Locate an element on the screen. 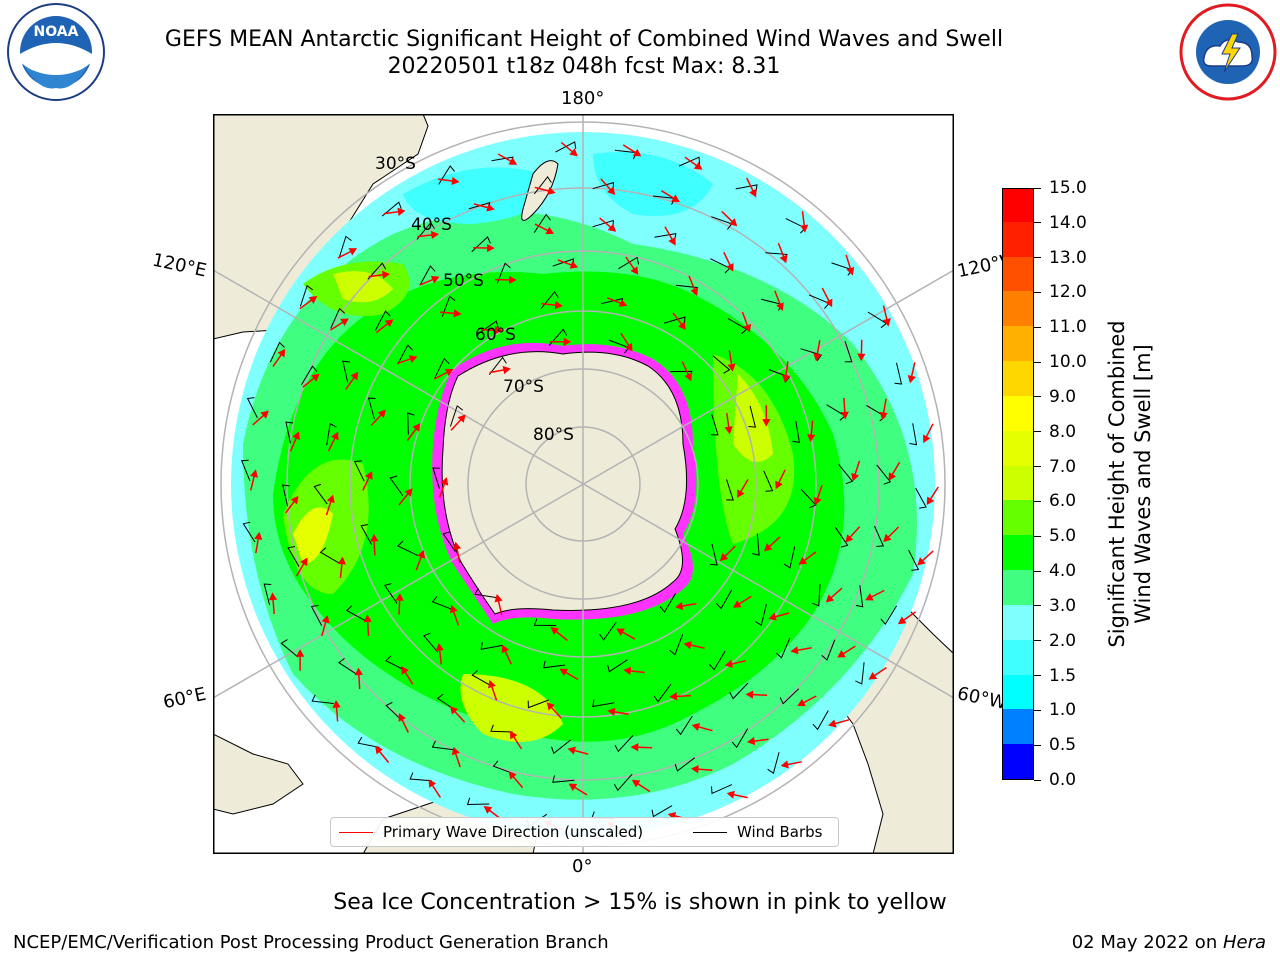  footer-date: 02 May 2022 on Hera is located at coordinates (1169, 942).